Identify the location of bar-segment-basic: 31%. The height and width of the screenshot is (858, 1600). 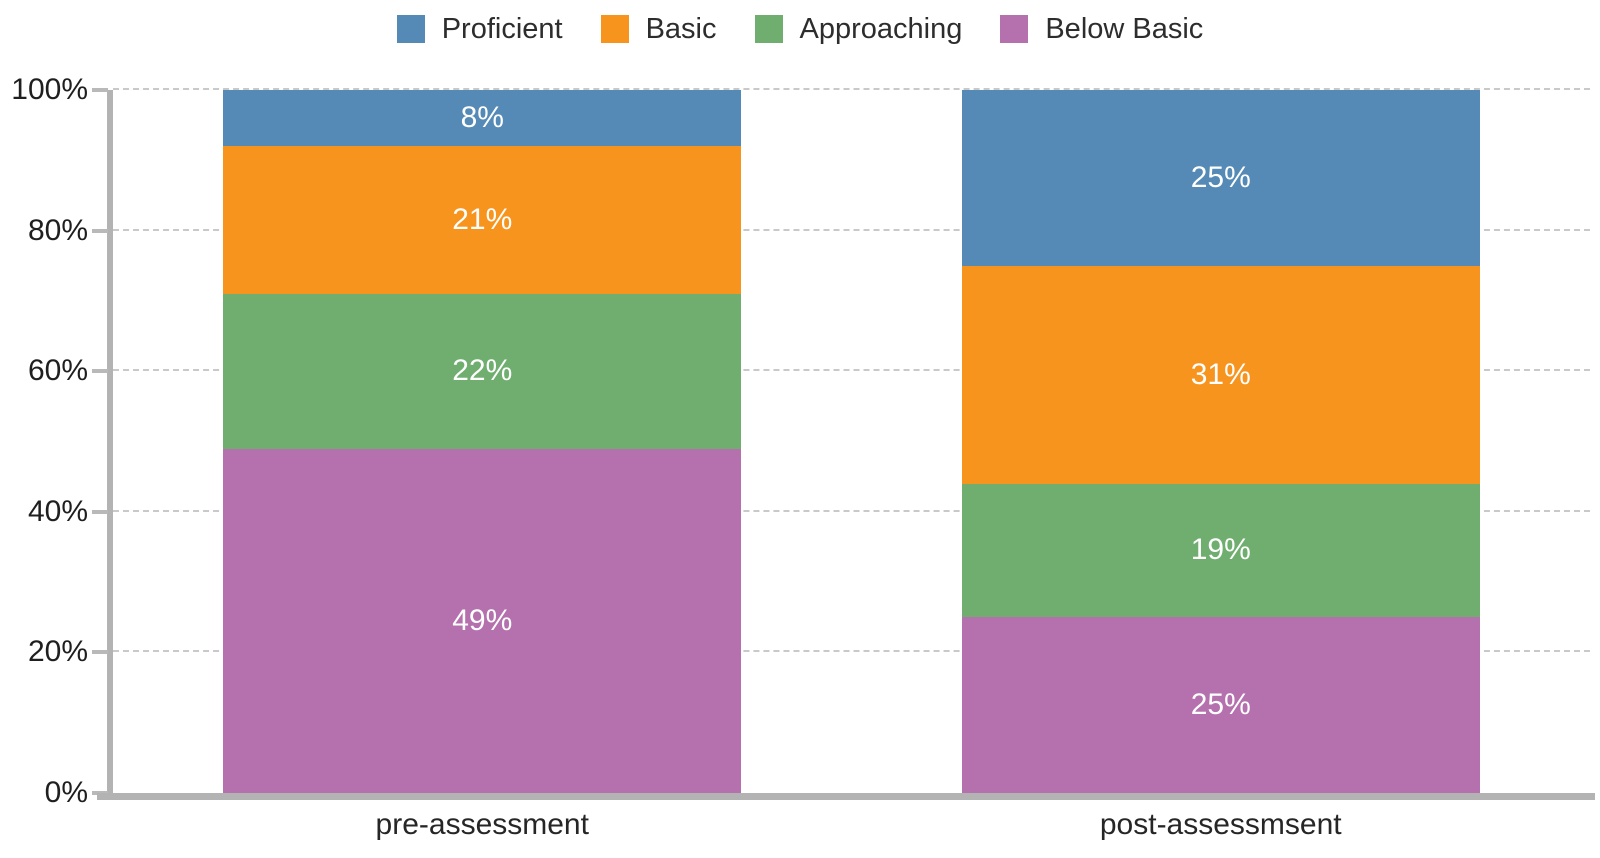
(1220, 374).